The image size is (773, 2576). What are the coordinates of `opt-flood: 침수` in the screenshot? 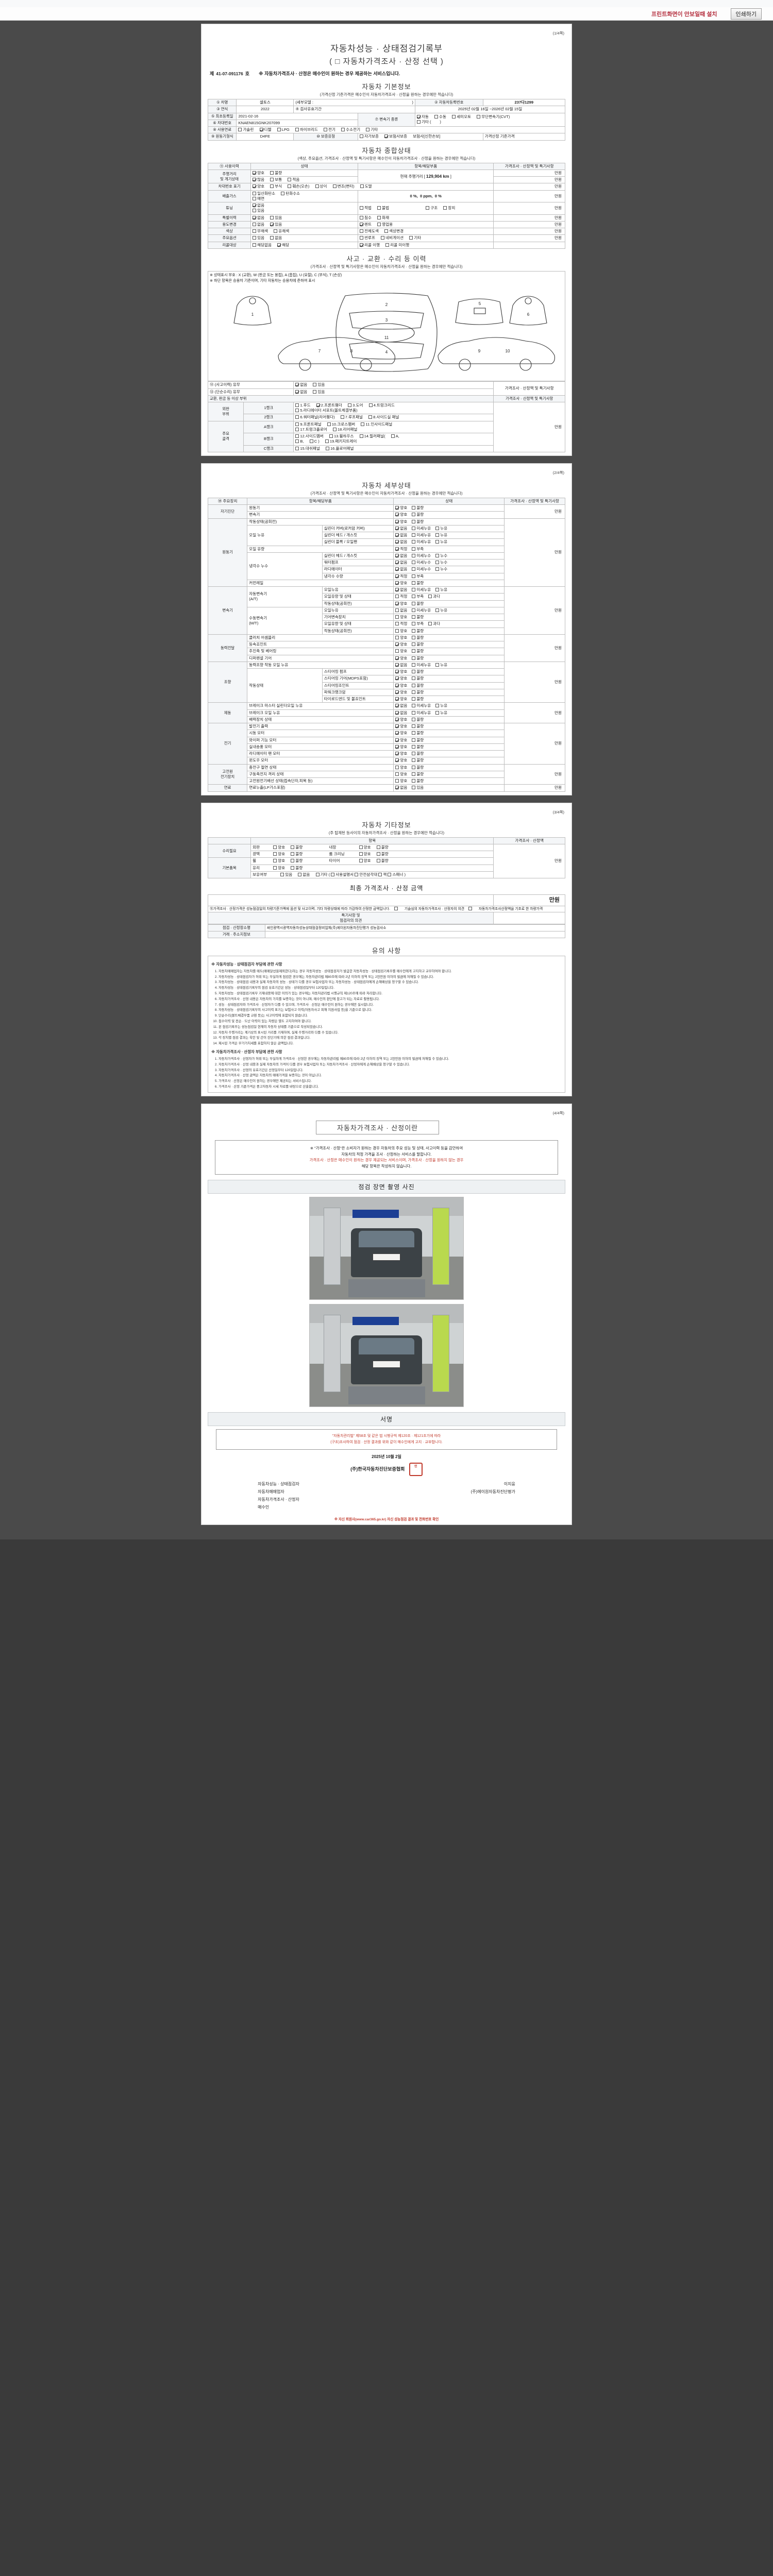 It's located at (366, 218).